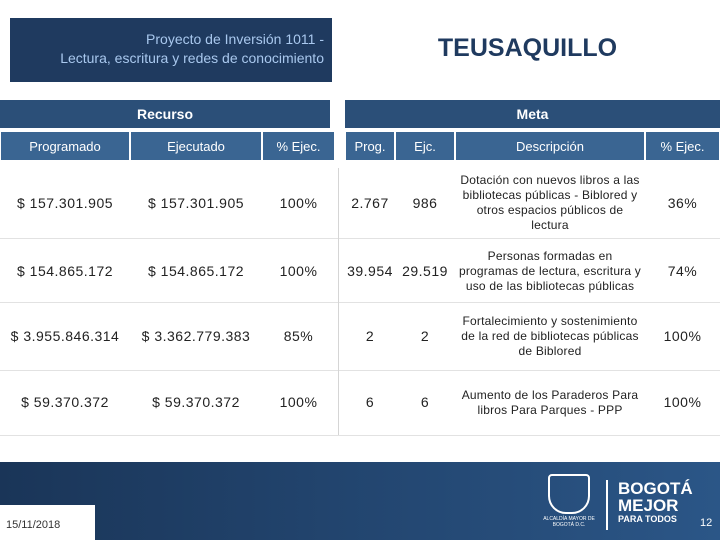  I want to click on column-divider, so click(338, 301).